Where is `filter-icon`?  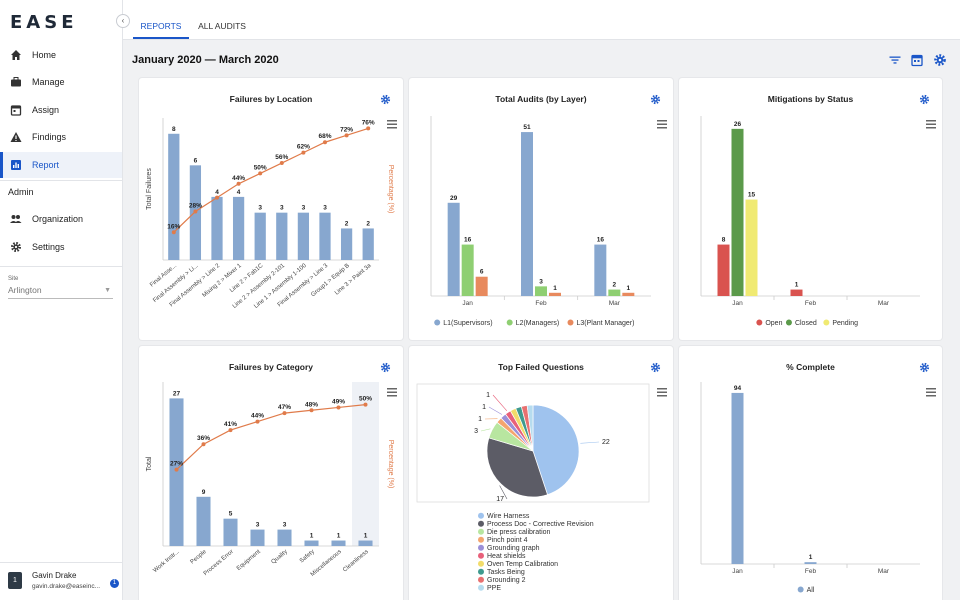 filter-icon is located at coordinates (895, 60).